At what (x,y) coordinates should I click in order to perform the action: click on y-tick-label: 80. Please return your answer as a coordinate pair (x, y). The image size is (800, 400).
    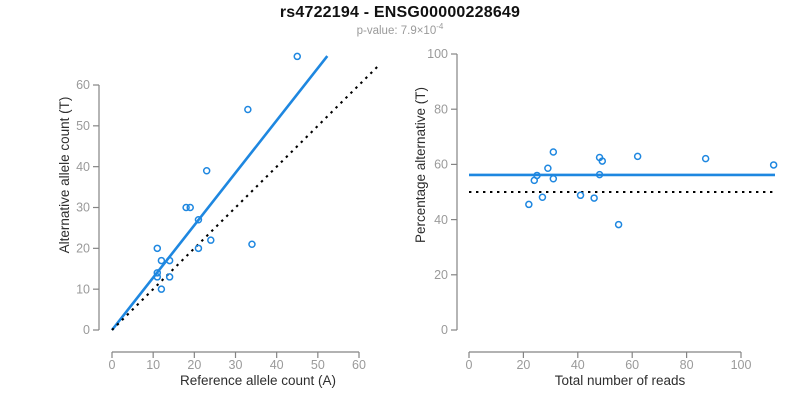
    Looking at the image, I should click on (441, 109).